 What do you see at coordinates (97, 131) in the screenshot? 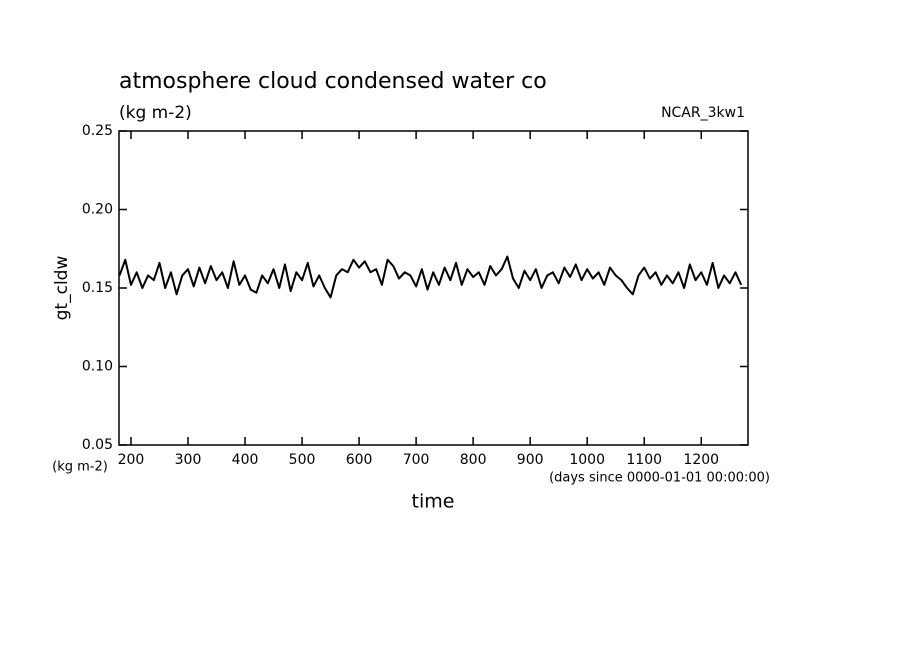
I see `y-tick-label: 0.25` at bounding box center [97, 131].